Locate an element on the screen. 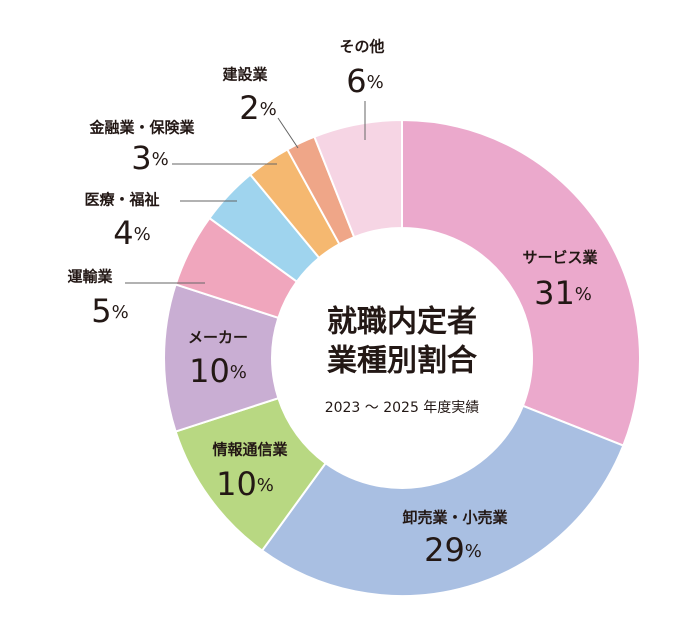  segment-label: その他 is located at coordinates (361, 47).